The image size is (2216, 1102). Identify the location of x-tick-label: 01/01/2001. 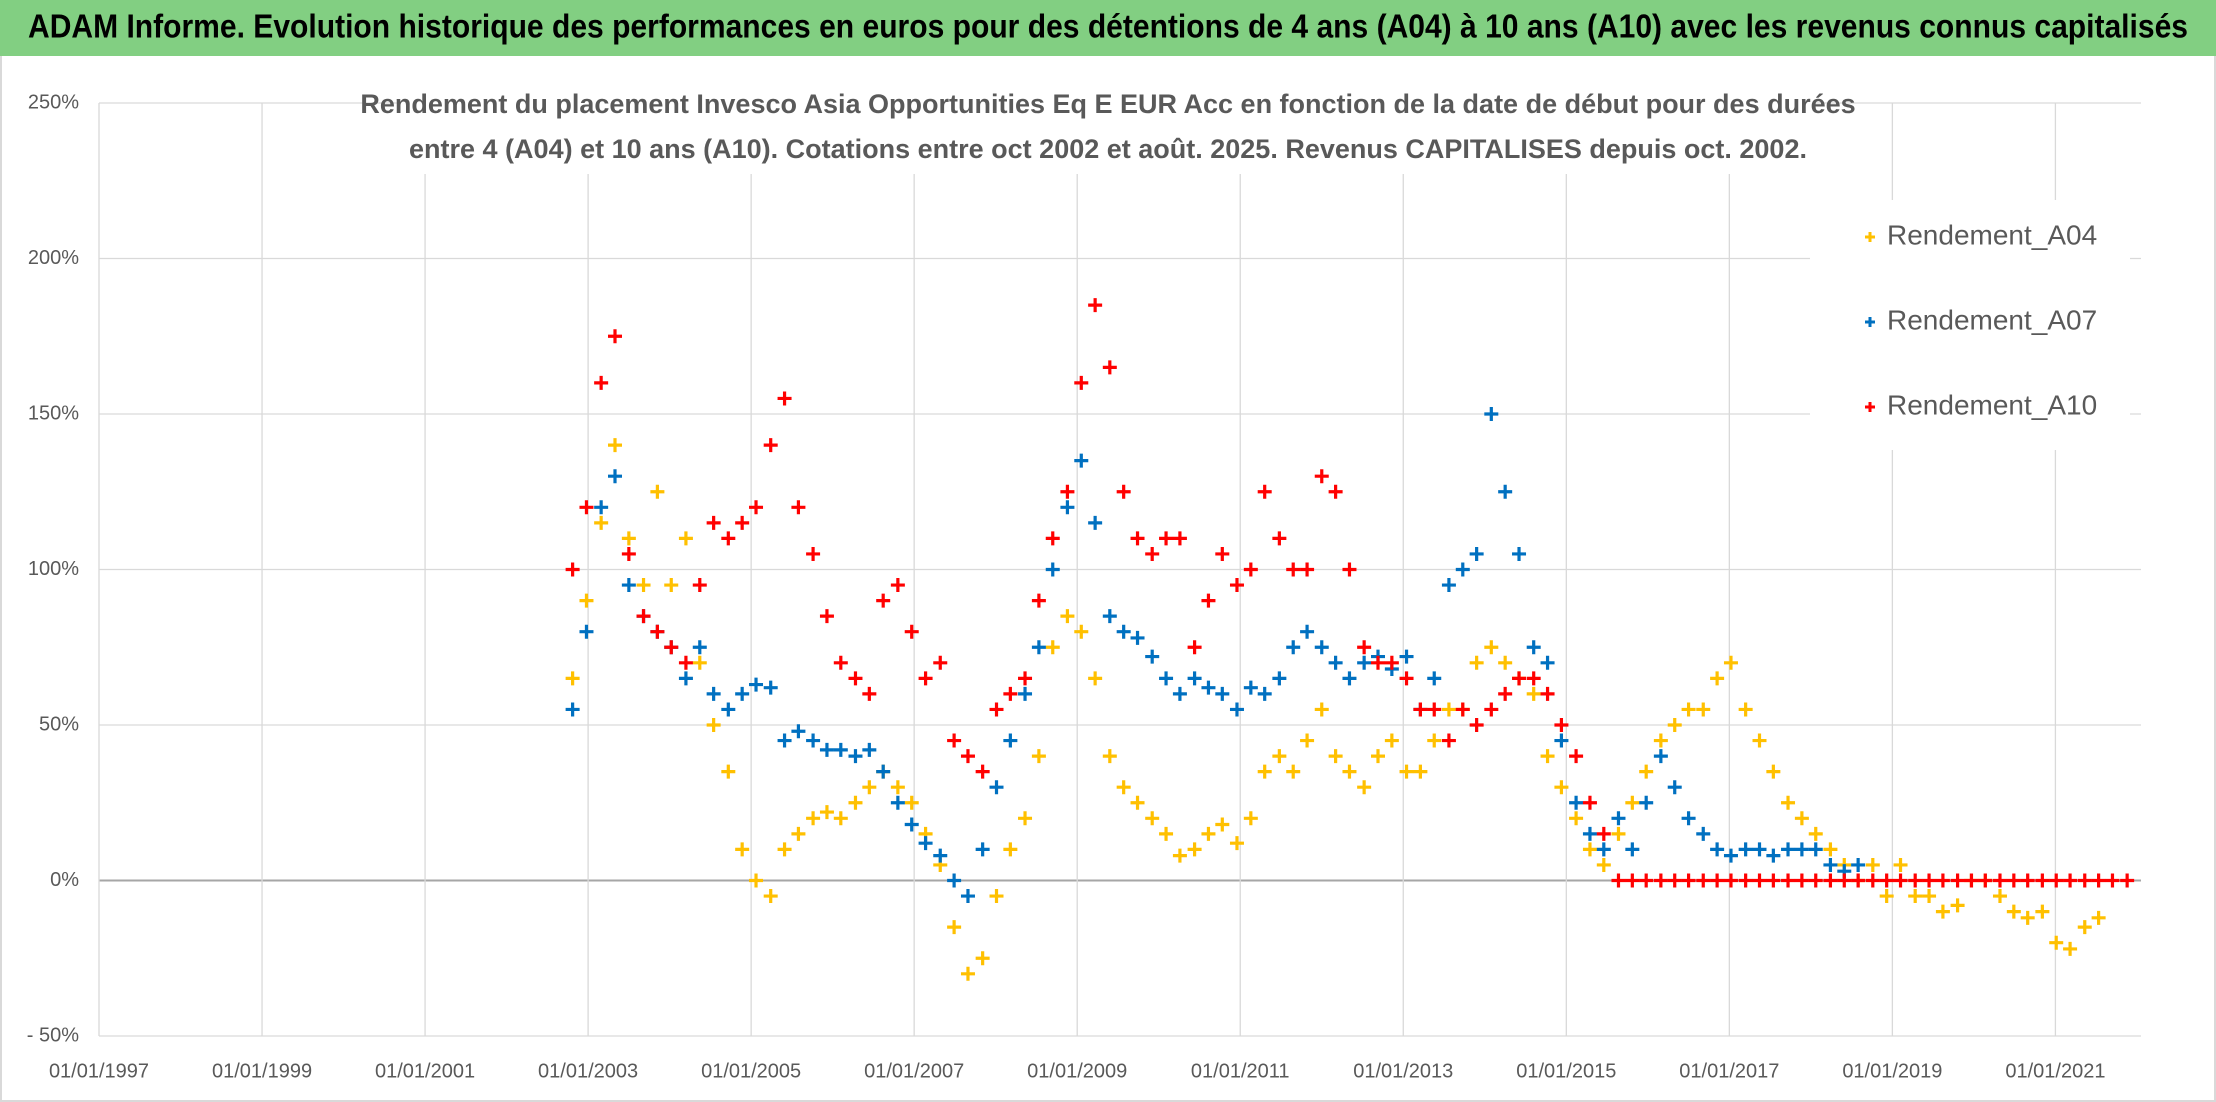
(425, 1071).